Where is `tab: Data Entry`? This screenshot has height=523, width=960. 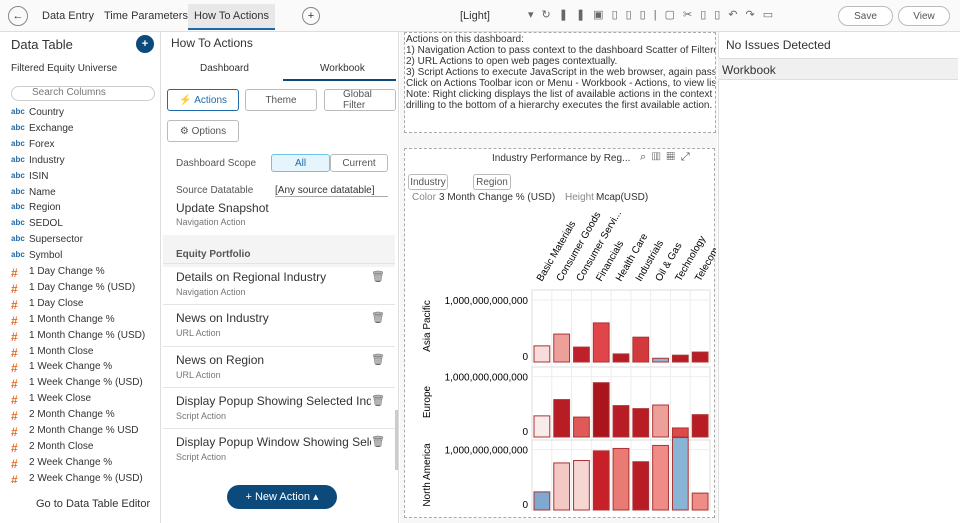
tab: Data Entry is located at coordinates (68, 16).